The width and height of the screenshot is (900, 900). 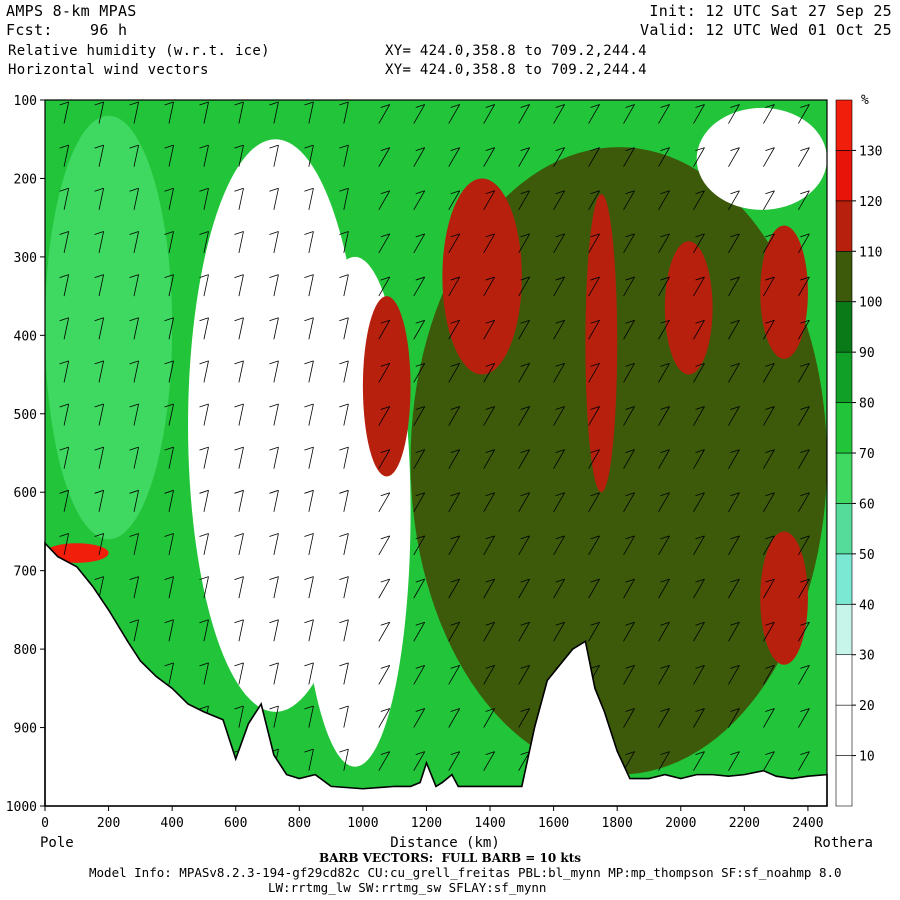 What do you see at coordinates (299, 823) in the screenshot?
I see `x-tick-label: 800` at bounding box center [299, 823].